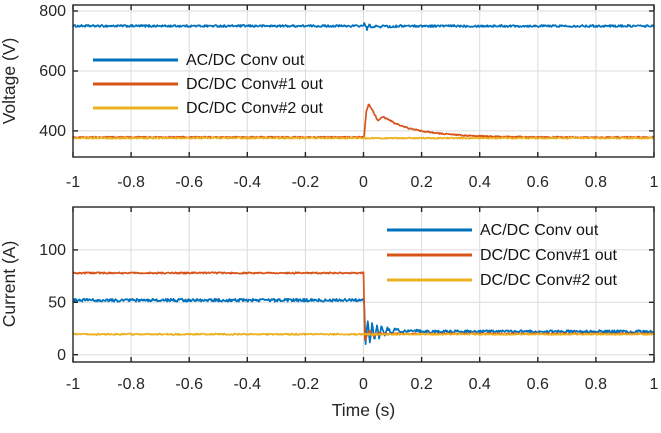 The height and width of the screenshot is (433, 661). I want to click on series-line-ac-dc-conv-out, so click(363, 27).